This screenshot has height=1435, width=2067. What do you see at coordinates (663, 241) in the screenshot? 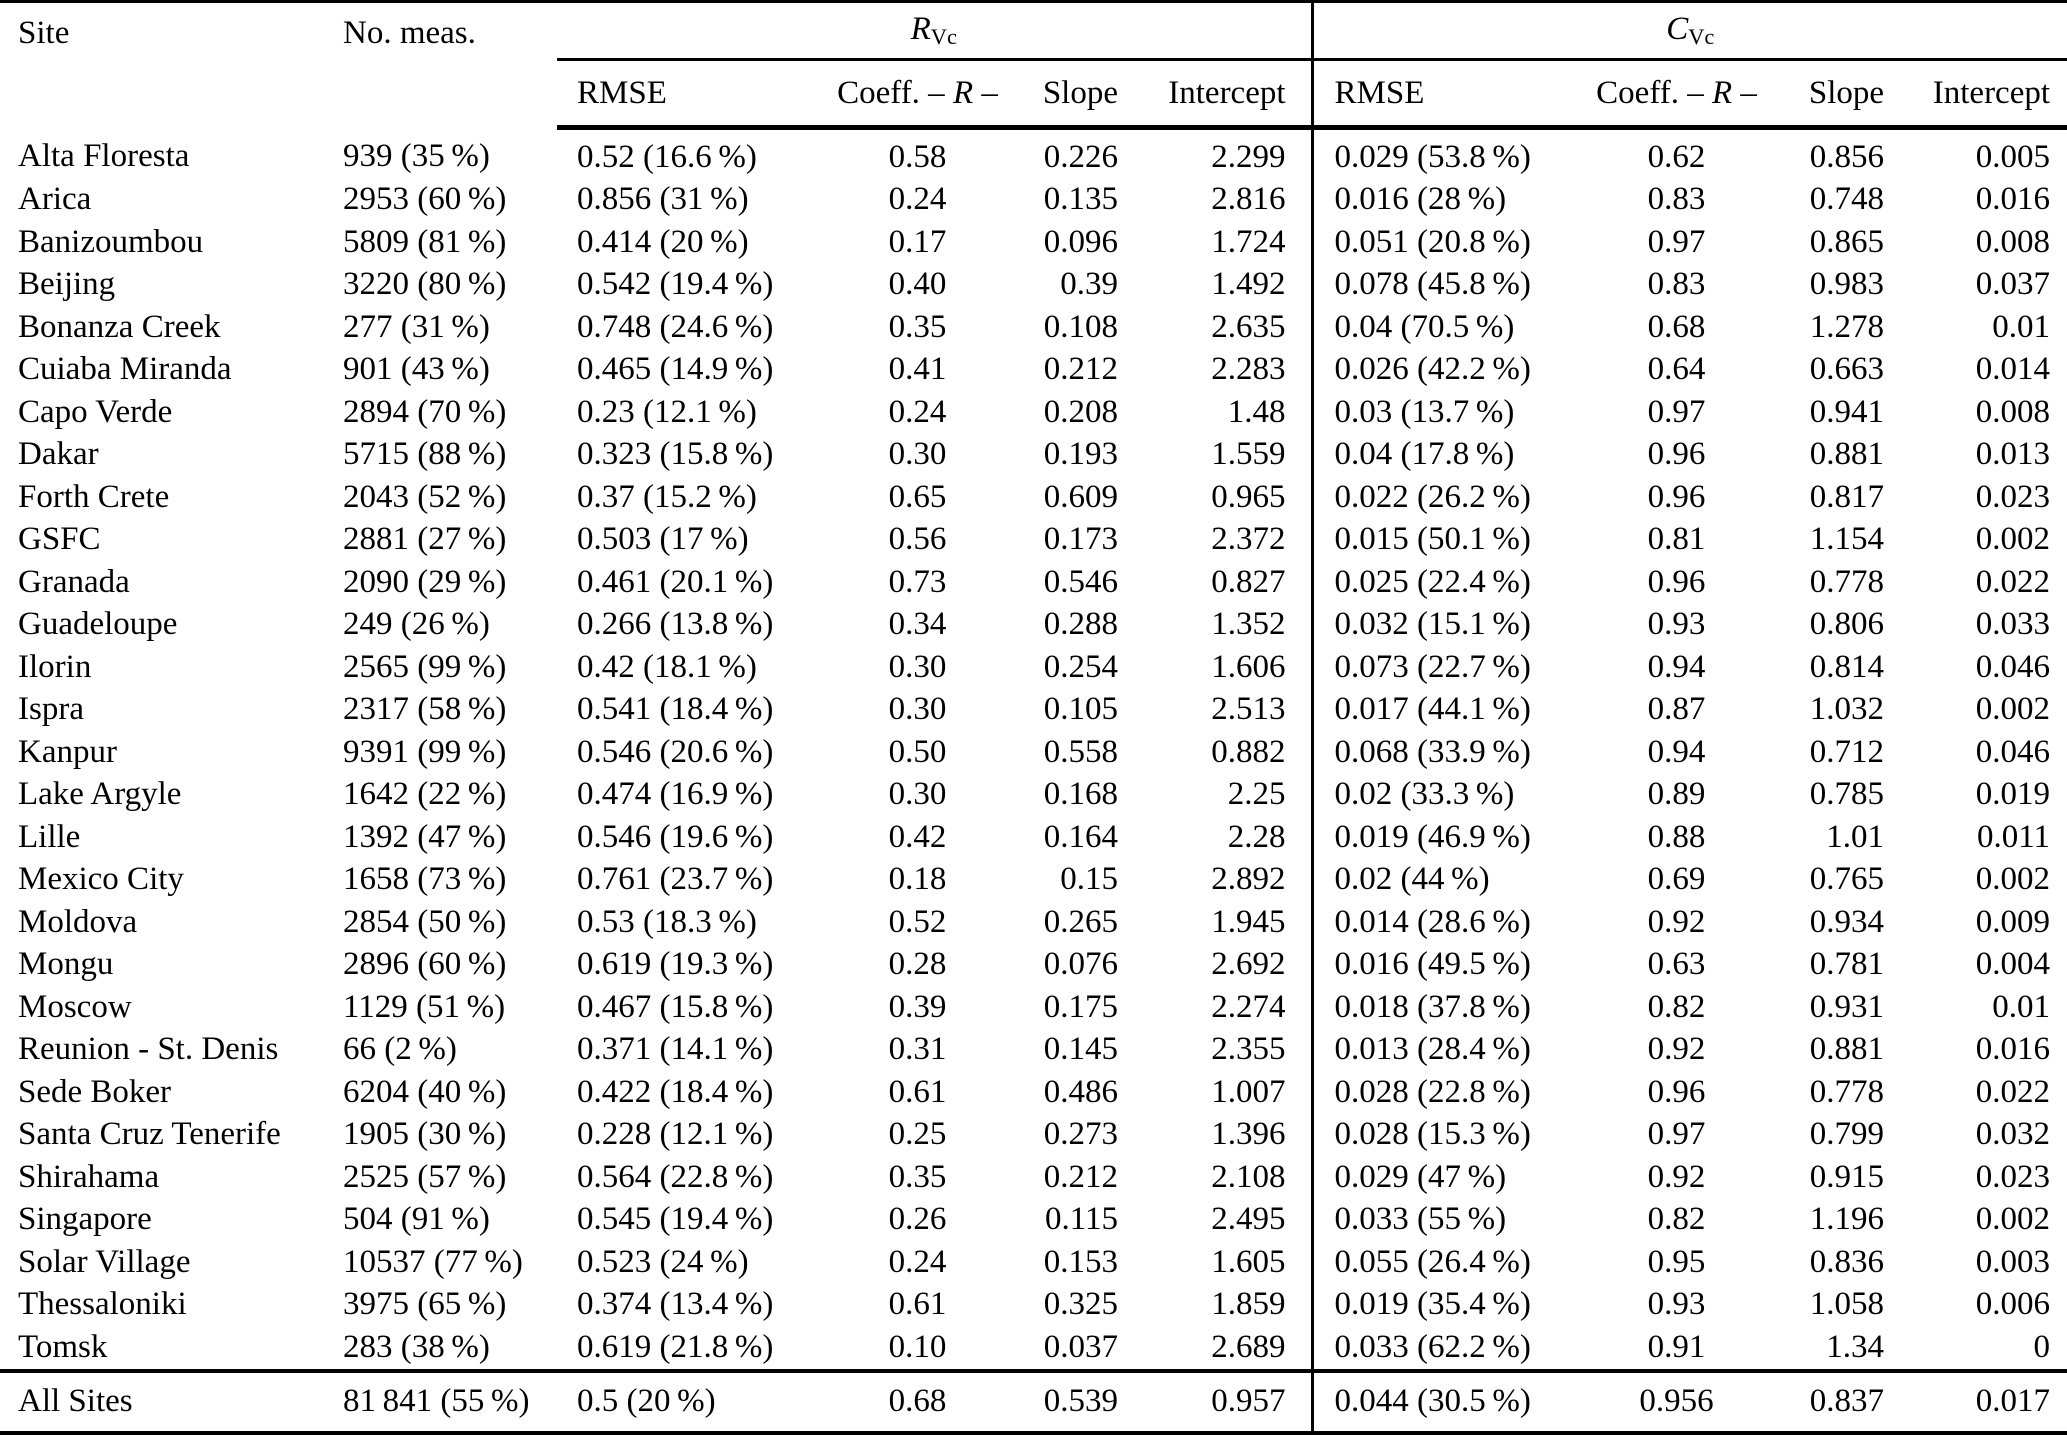
I see `rvc-rmse-cell: 0.414 (20 %)` at bounding box center [663, 241].